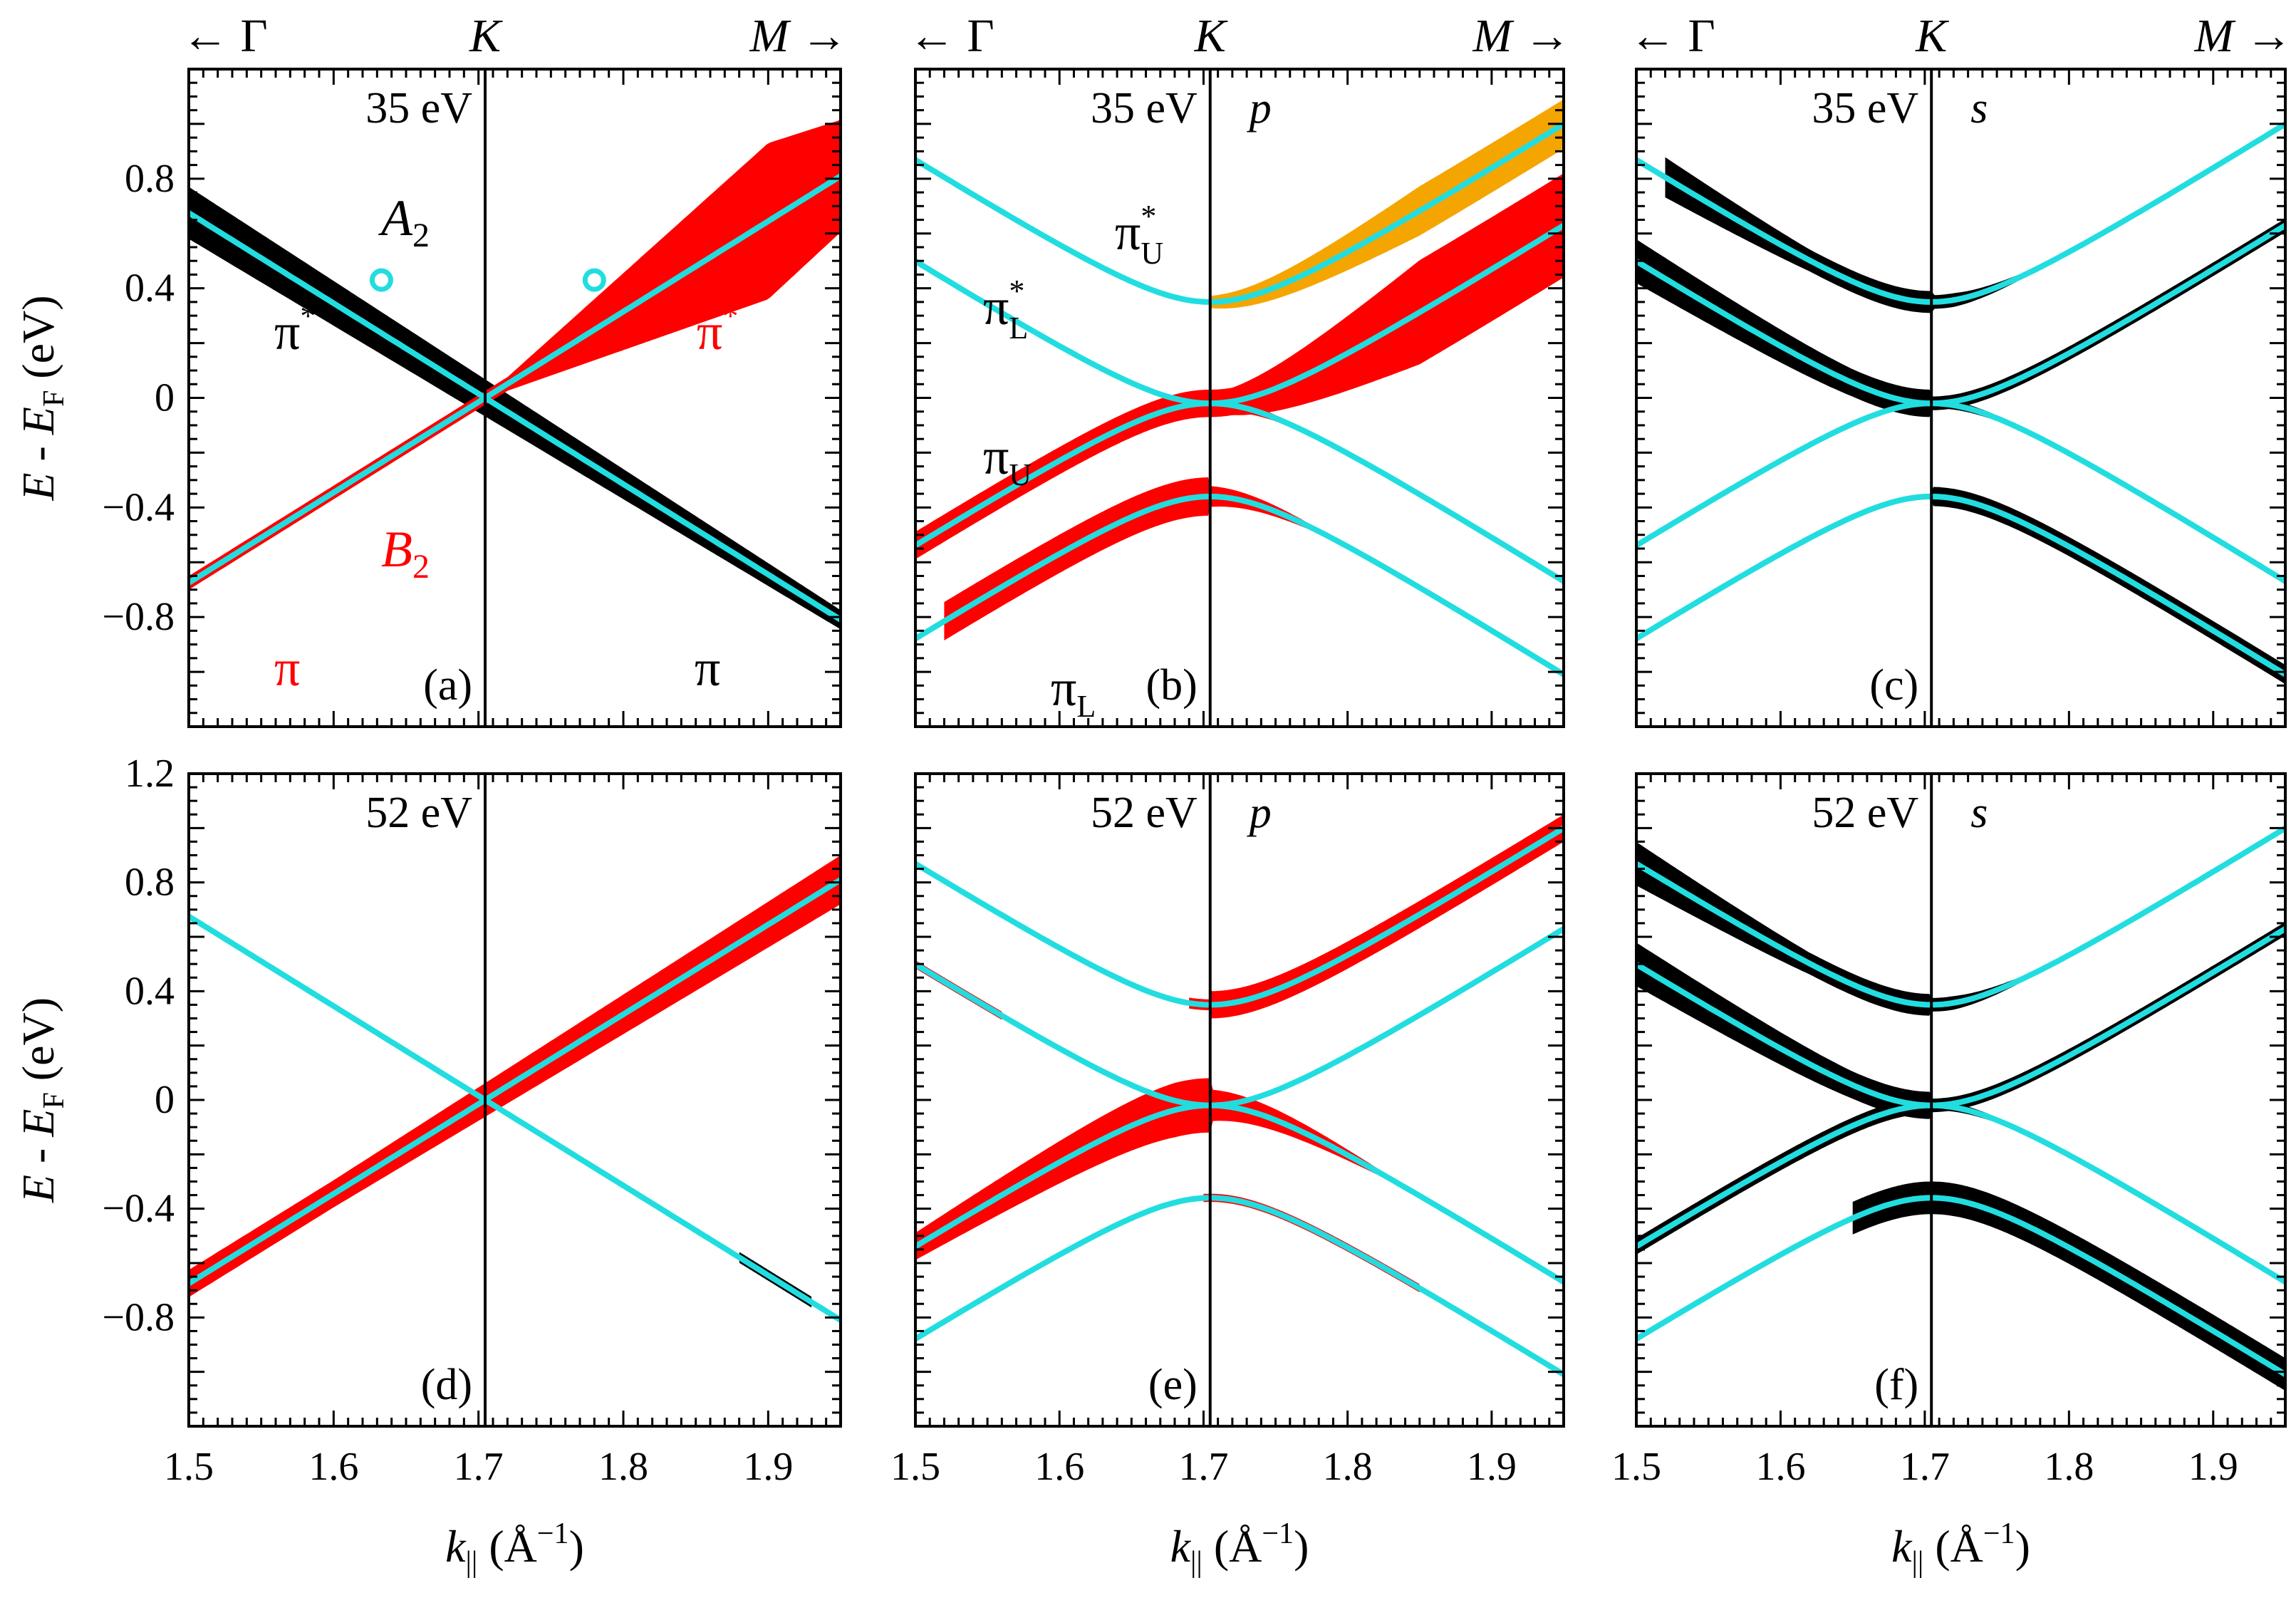 Image resolution: width=2296 pixels, height=1620 pixels. I want to click on label-pi-black: π, so click(707, 668).